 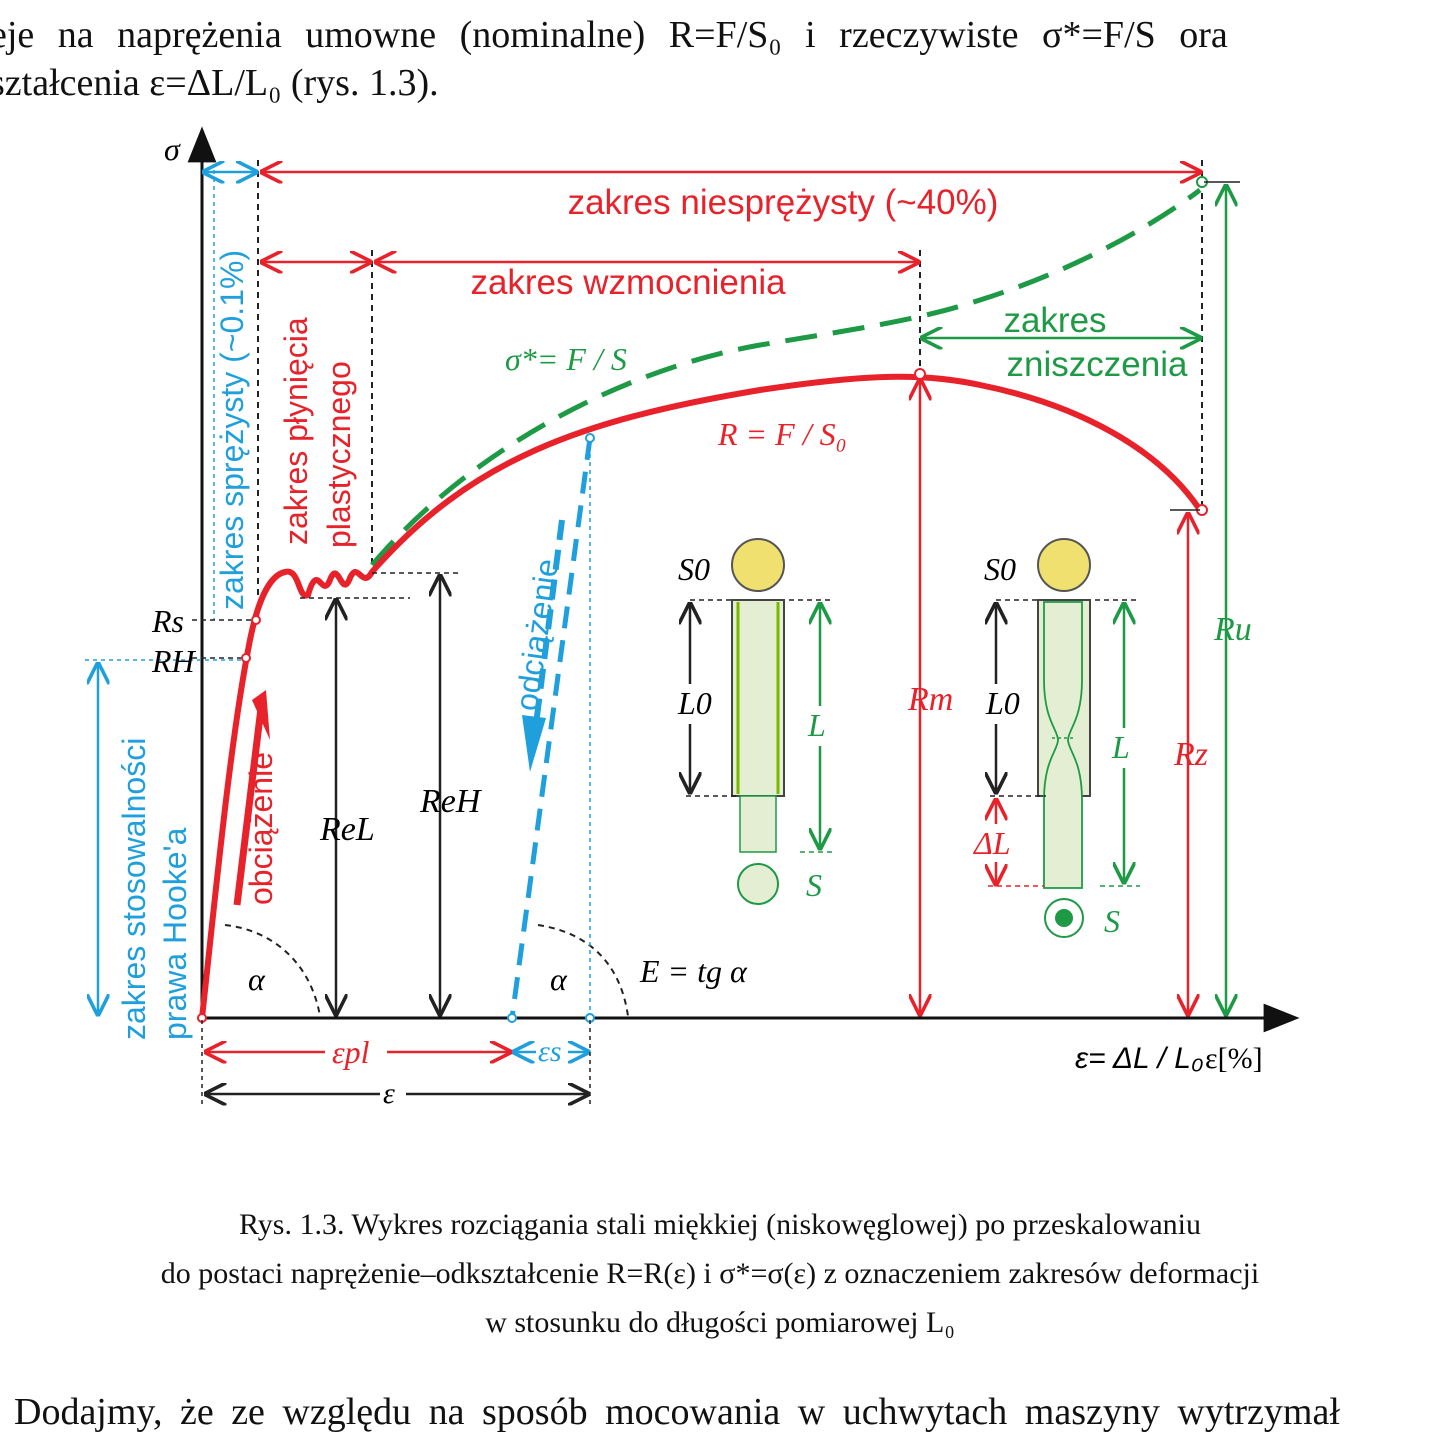 I want to click on l0-label-necked: L0, so click(x=1002, y=703).